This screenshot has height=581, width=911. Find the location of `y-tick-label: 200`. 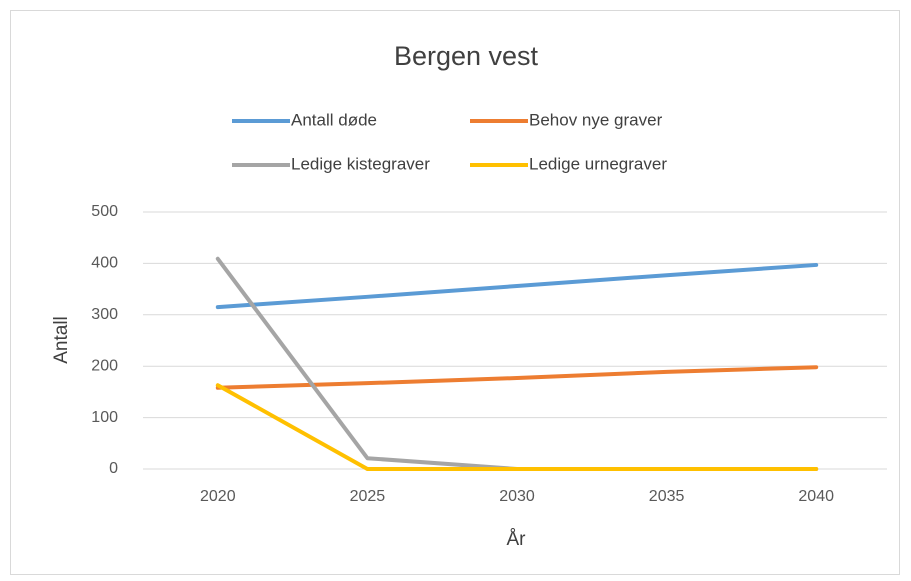

y-tick-label: 200 is located at coordinates (104, 365).